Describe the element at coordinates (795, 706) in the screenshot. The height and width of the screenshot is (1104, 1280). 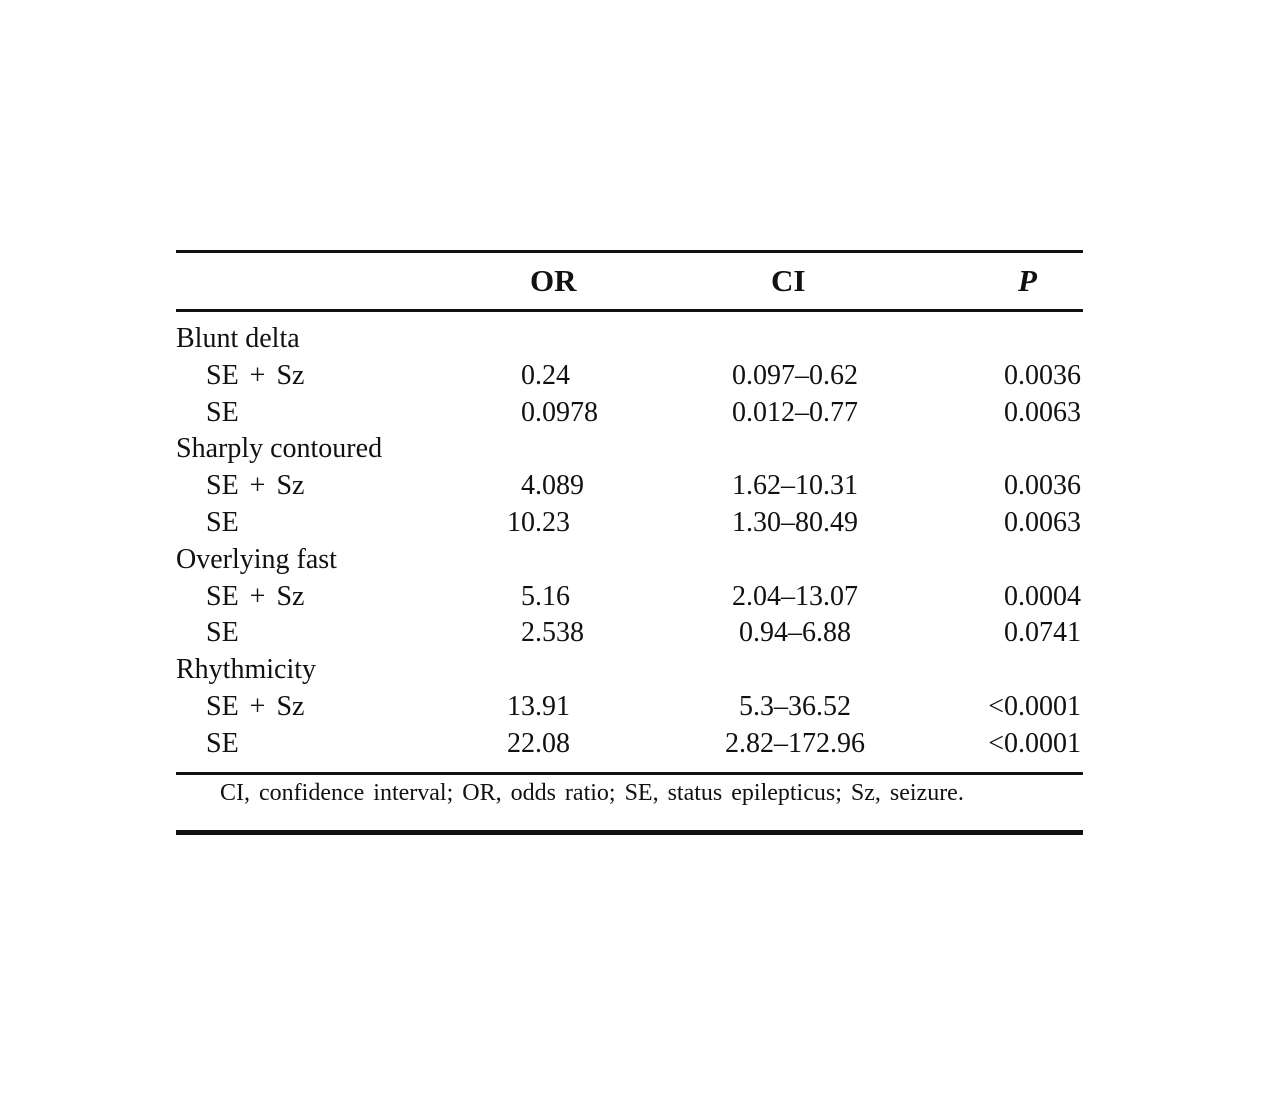
I see `ci-value: 5.3–36.52` at that location.